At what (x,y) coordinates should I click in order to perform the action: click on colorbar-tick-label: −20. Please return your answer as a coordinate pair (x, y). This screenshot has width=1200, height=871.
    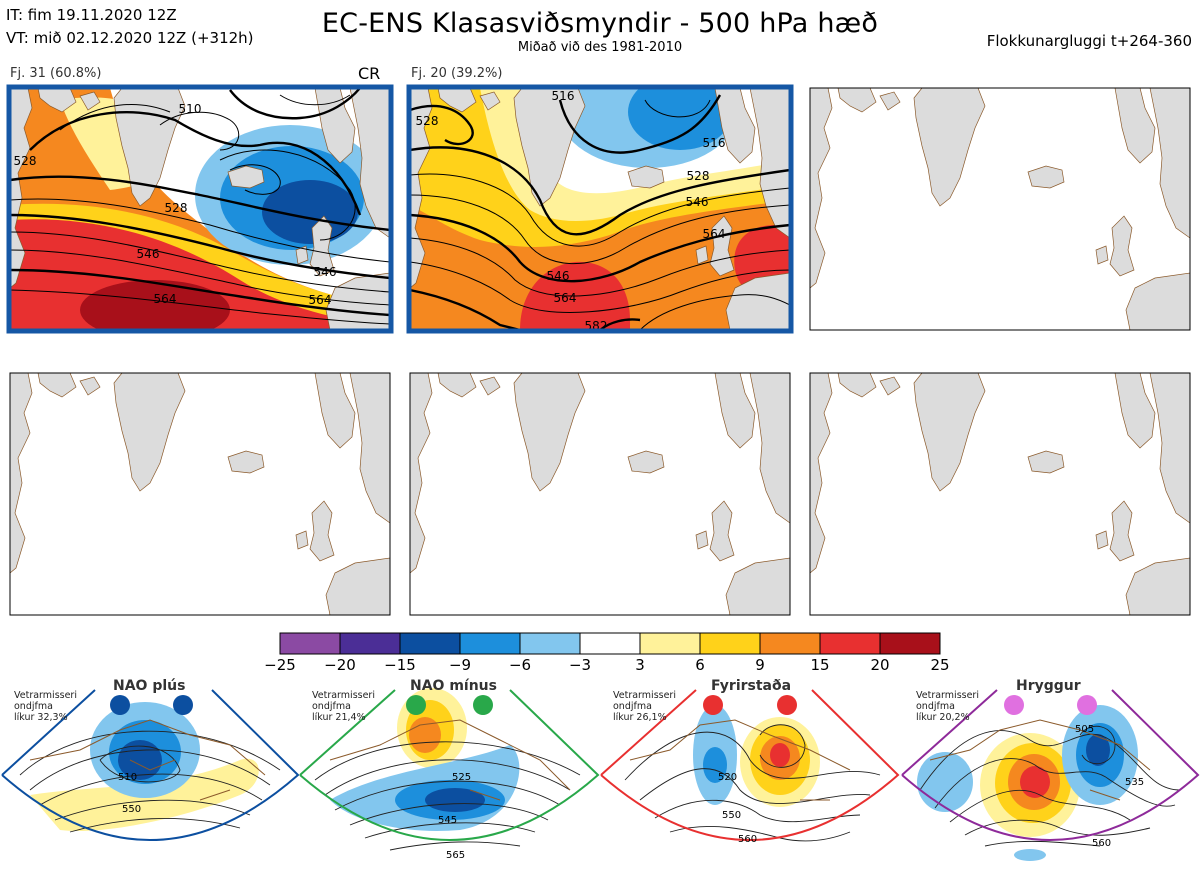
    Looking at the image, I should click on (340, 665).